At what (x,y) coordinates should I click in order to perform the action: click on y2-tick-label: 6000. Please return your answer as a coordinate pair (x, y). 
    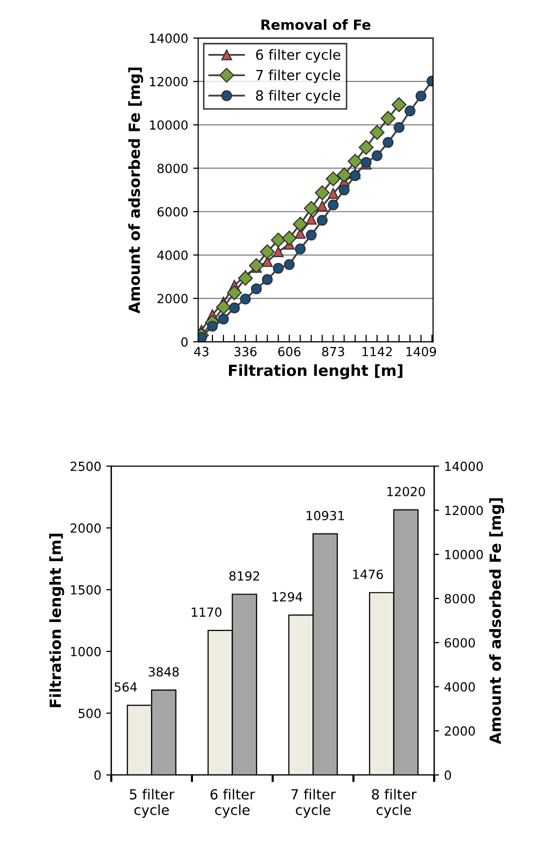
    Looking at the image, I should click on (459, 643).